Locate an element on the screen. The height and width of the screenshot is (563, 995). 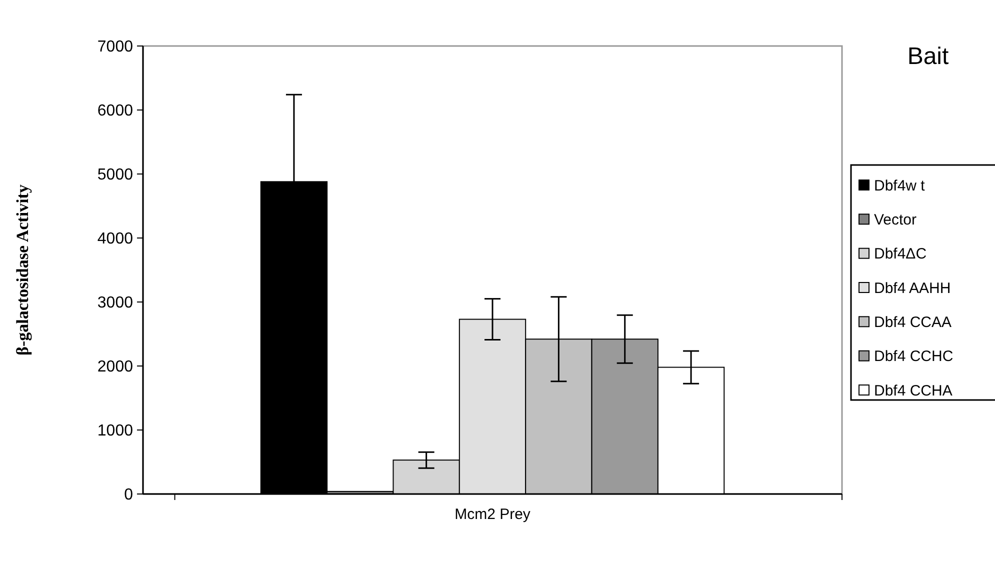
y-tick-label: 1000 is located at coordinates (115, 431).